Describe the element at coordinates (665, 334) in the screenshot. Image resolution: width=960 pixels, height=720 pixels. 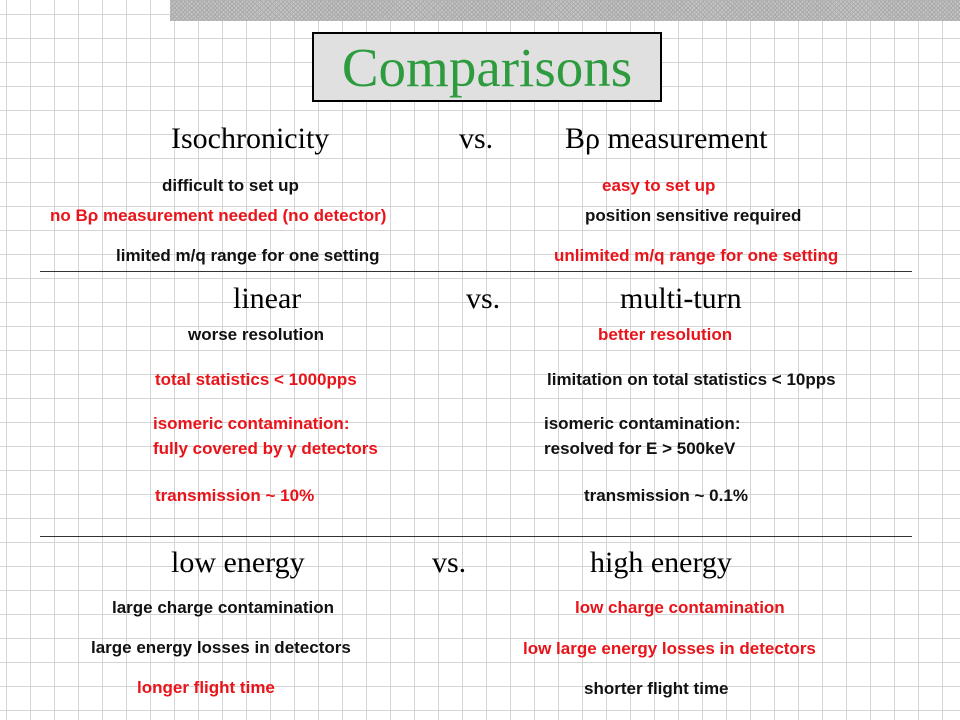
I see `lin-row-1-right: better resolution` at that location.